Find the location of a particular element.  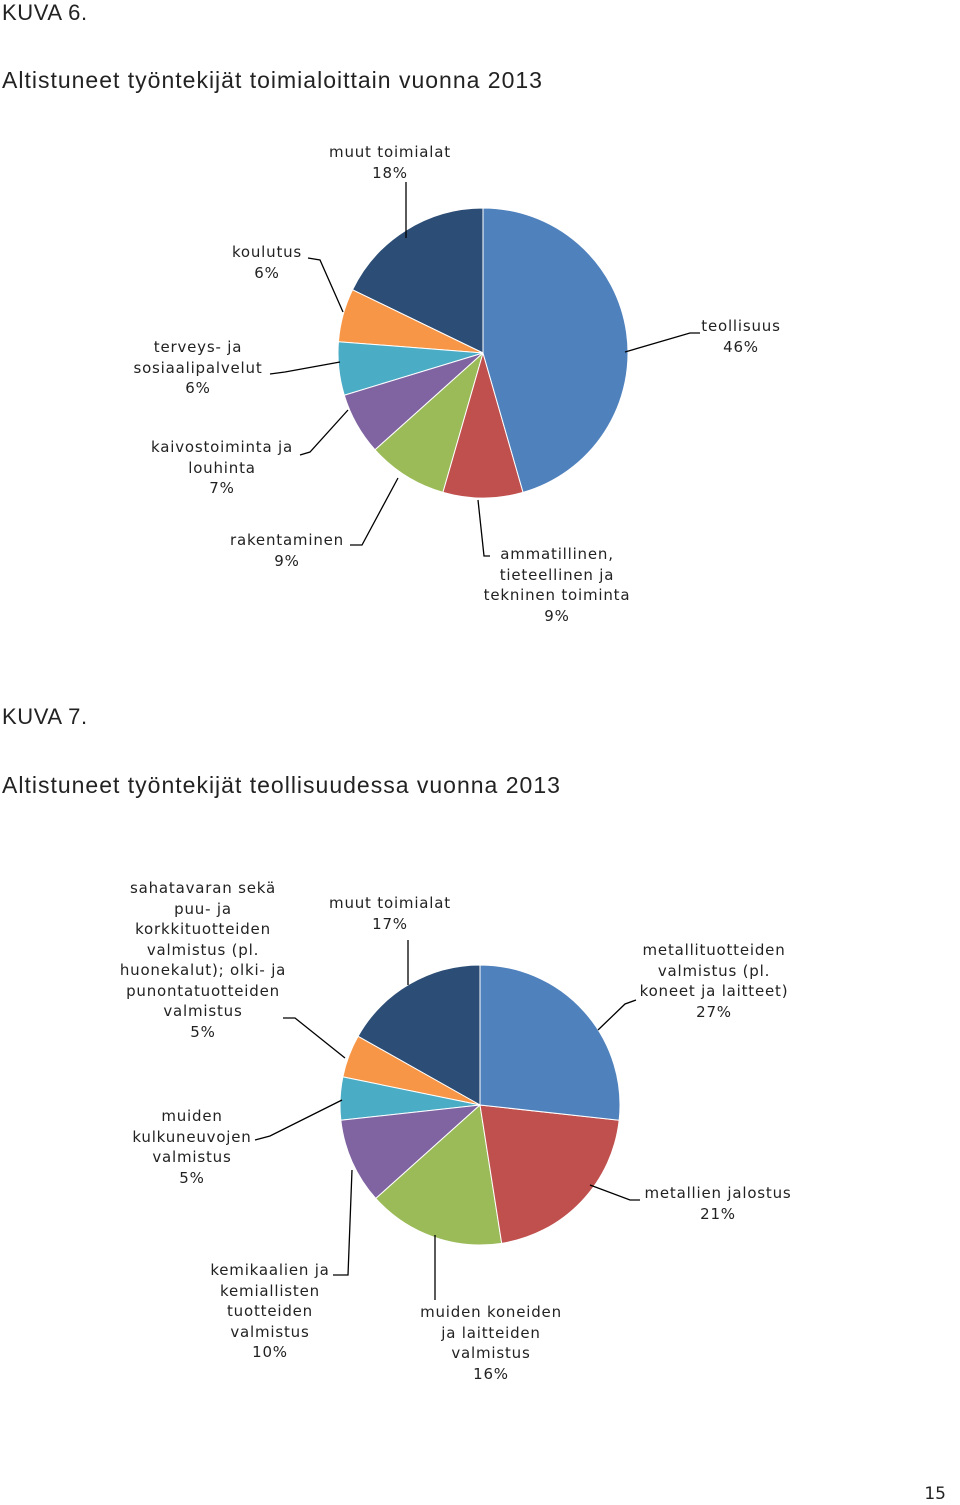

value-label: 7% is located at coordinates (222, 488).